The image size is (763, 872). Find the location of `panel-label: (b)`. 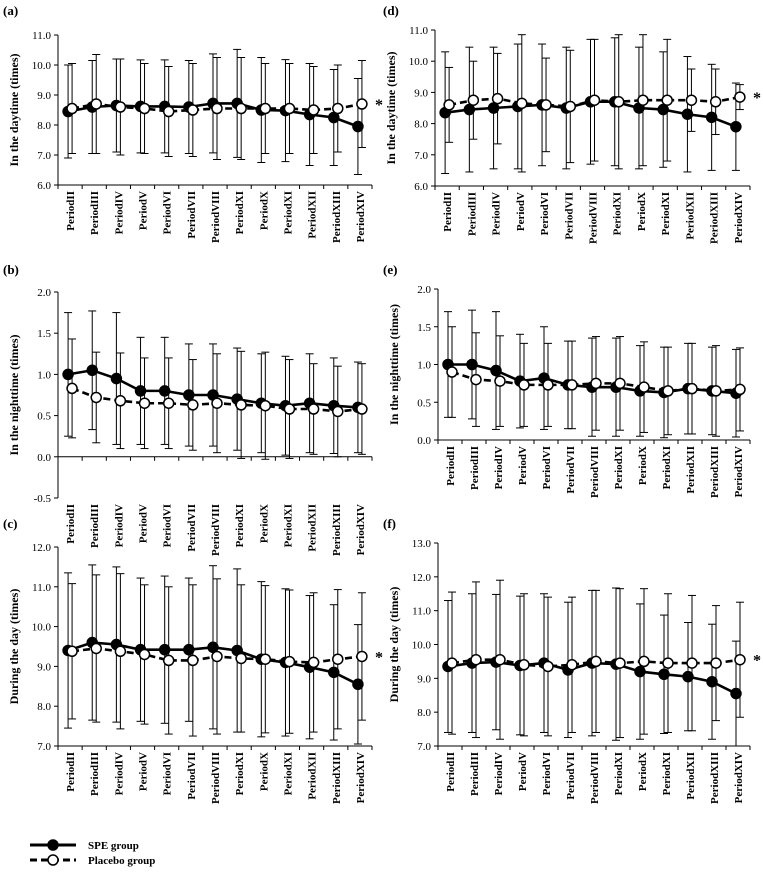

panel-label: (b) is located at coordinates (11, 269).